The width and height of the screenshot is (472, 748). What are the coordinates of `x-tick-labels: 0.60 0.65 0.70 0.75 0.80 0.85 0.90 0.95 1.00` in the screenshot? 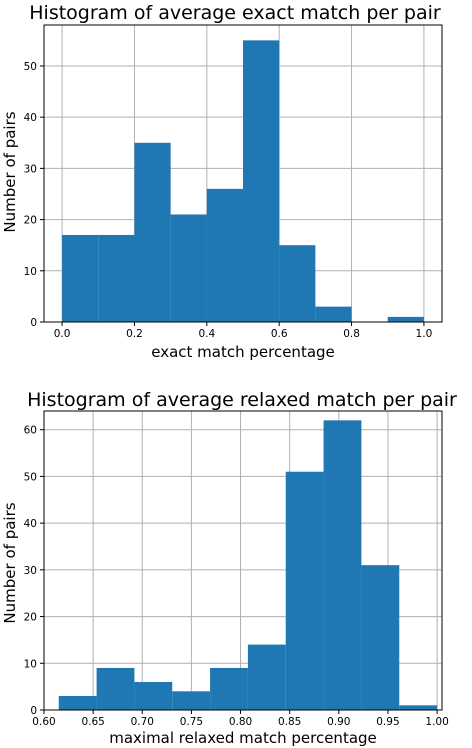 It's located at (240, 719).